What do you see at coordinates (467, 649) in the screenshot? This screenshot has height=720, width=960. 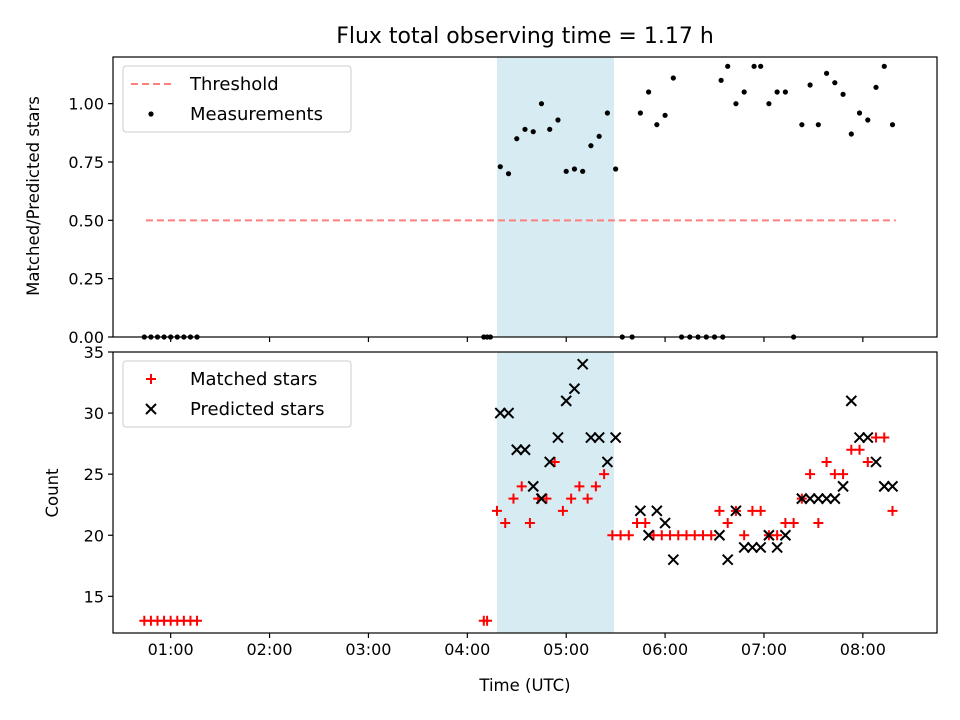 I see `x-tick-label: 04:00` at bounding box center [467, 649].